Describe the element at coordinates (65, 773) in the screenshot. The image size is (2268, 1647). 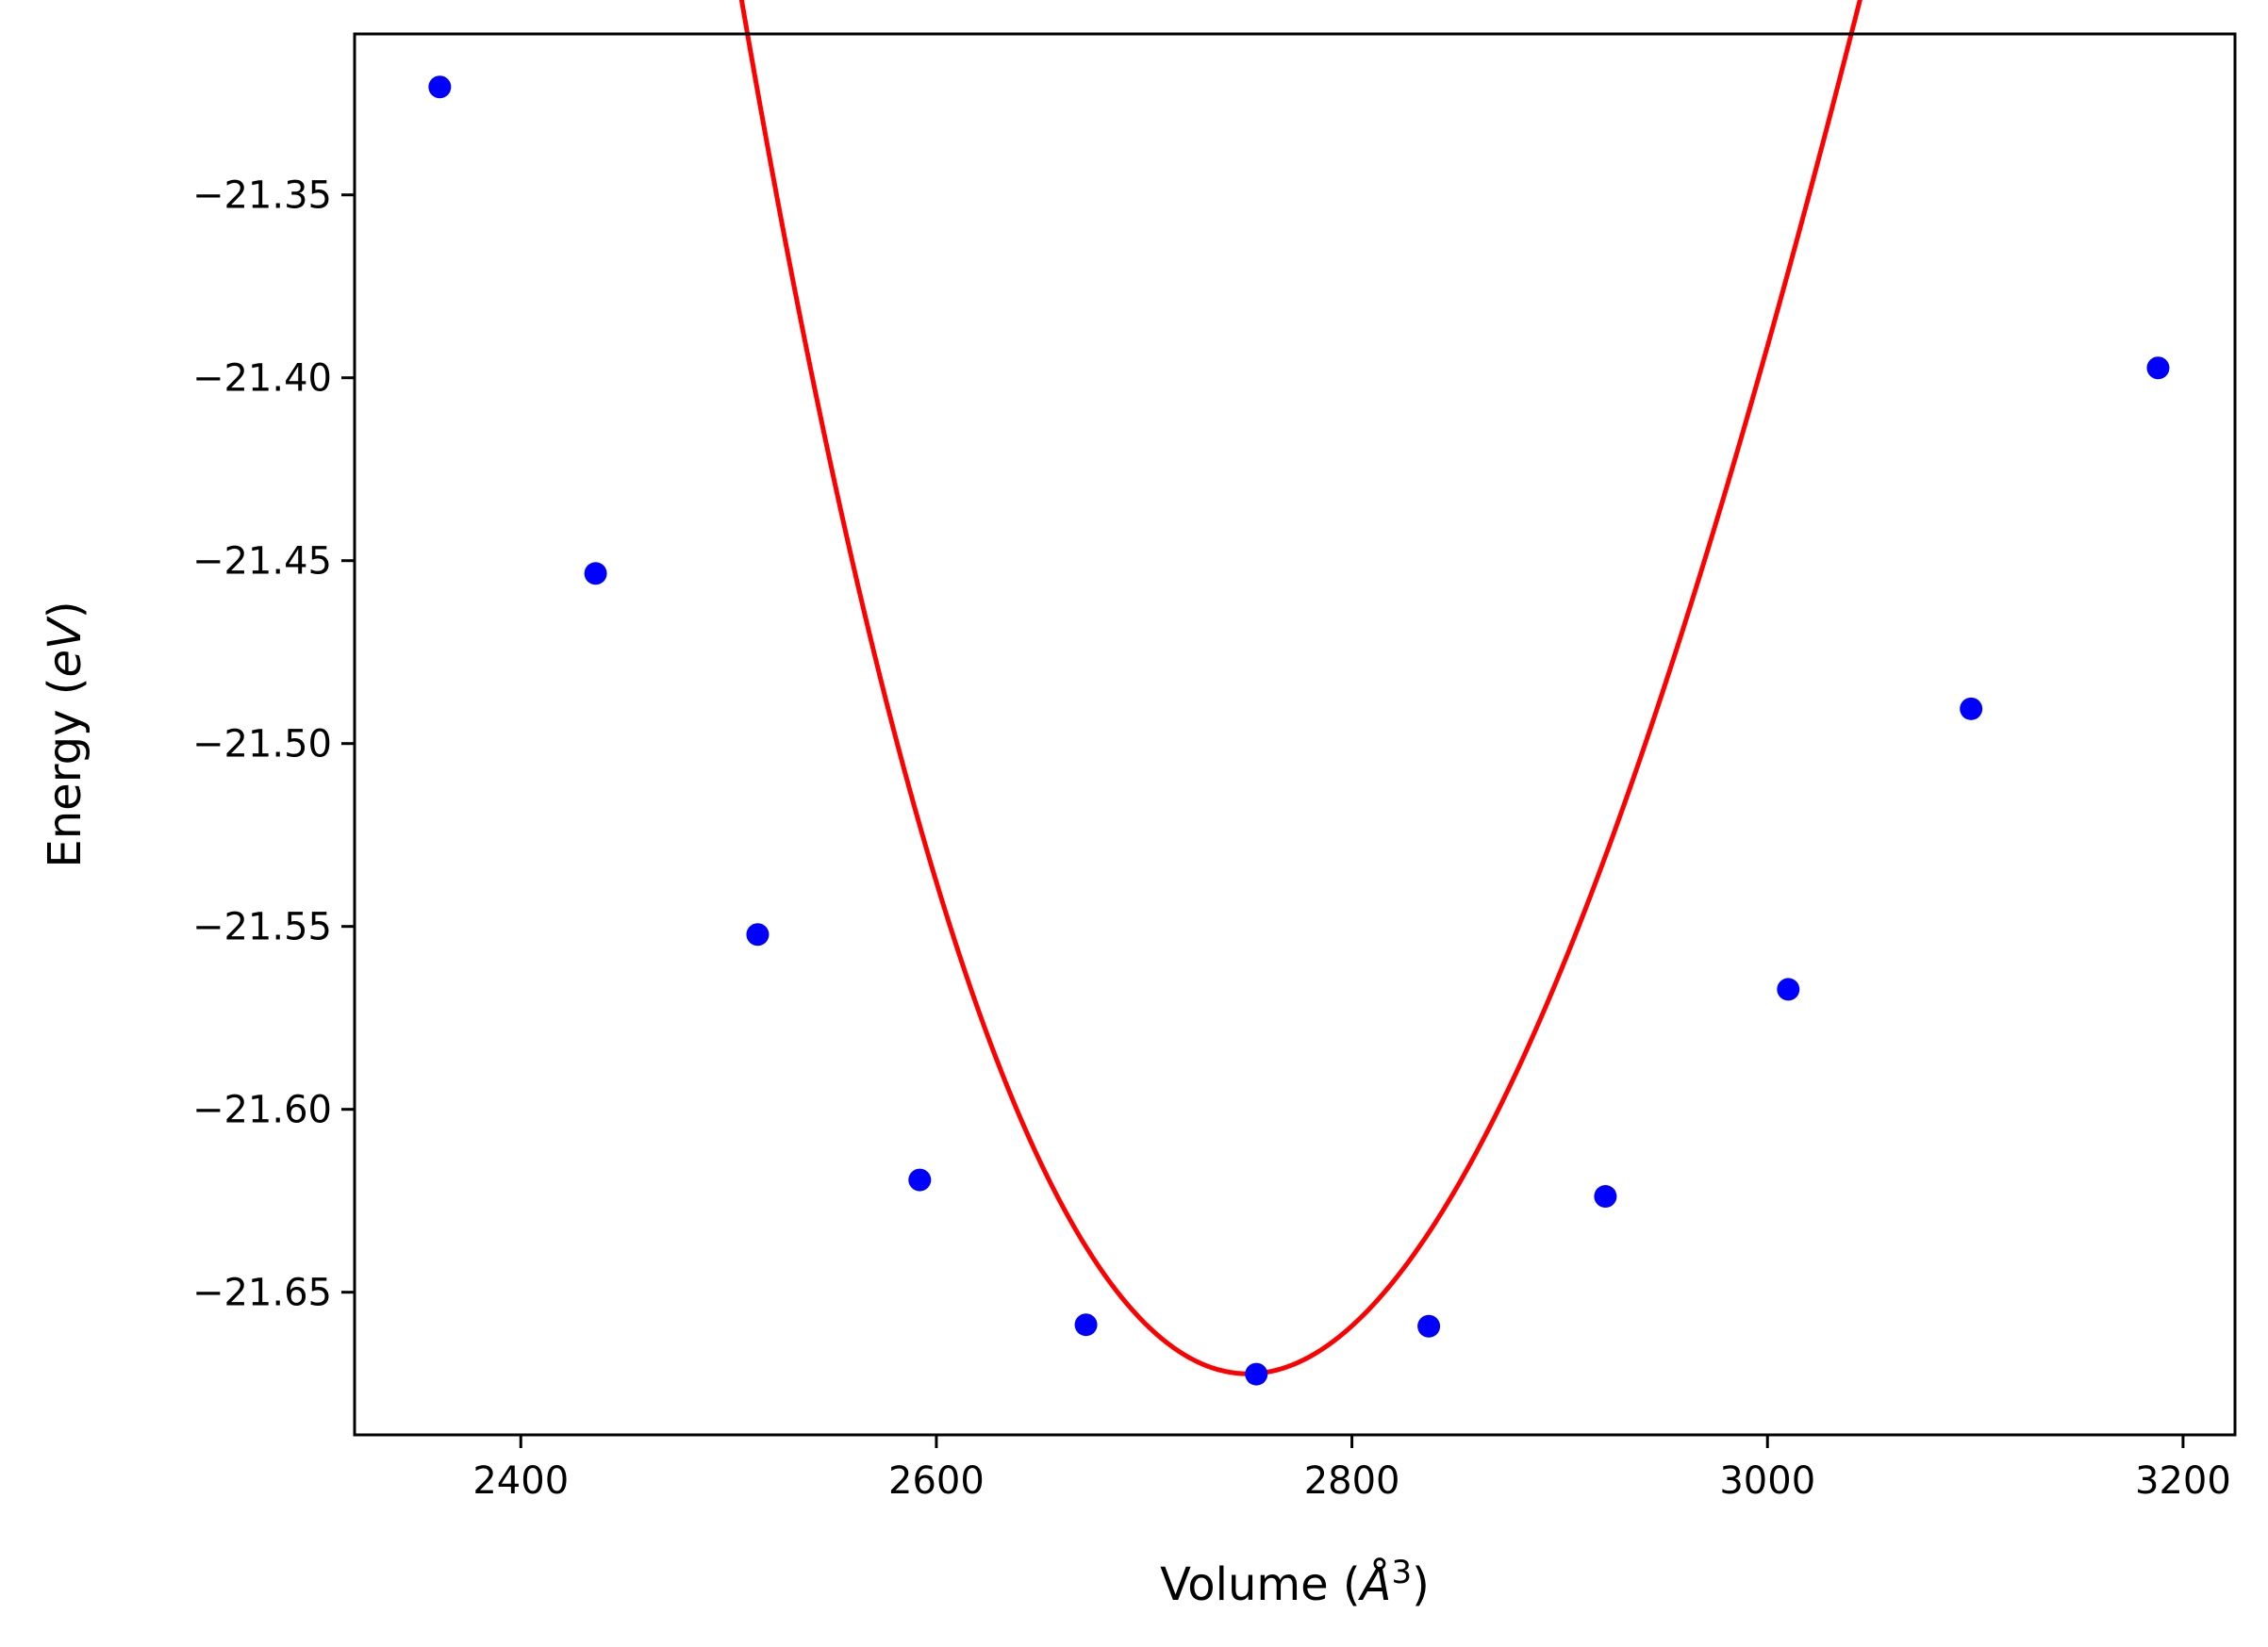
I see `y-axis-label-text: Energy (` at that location.